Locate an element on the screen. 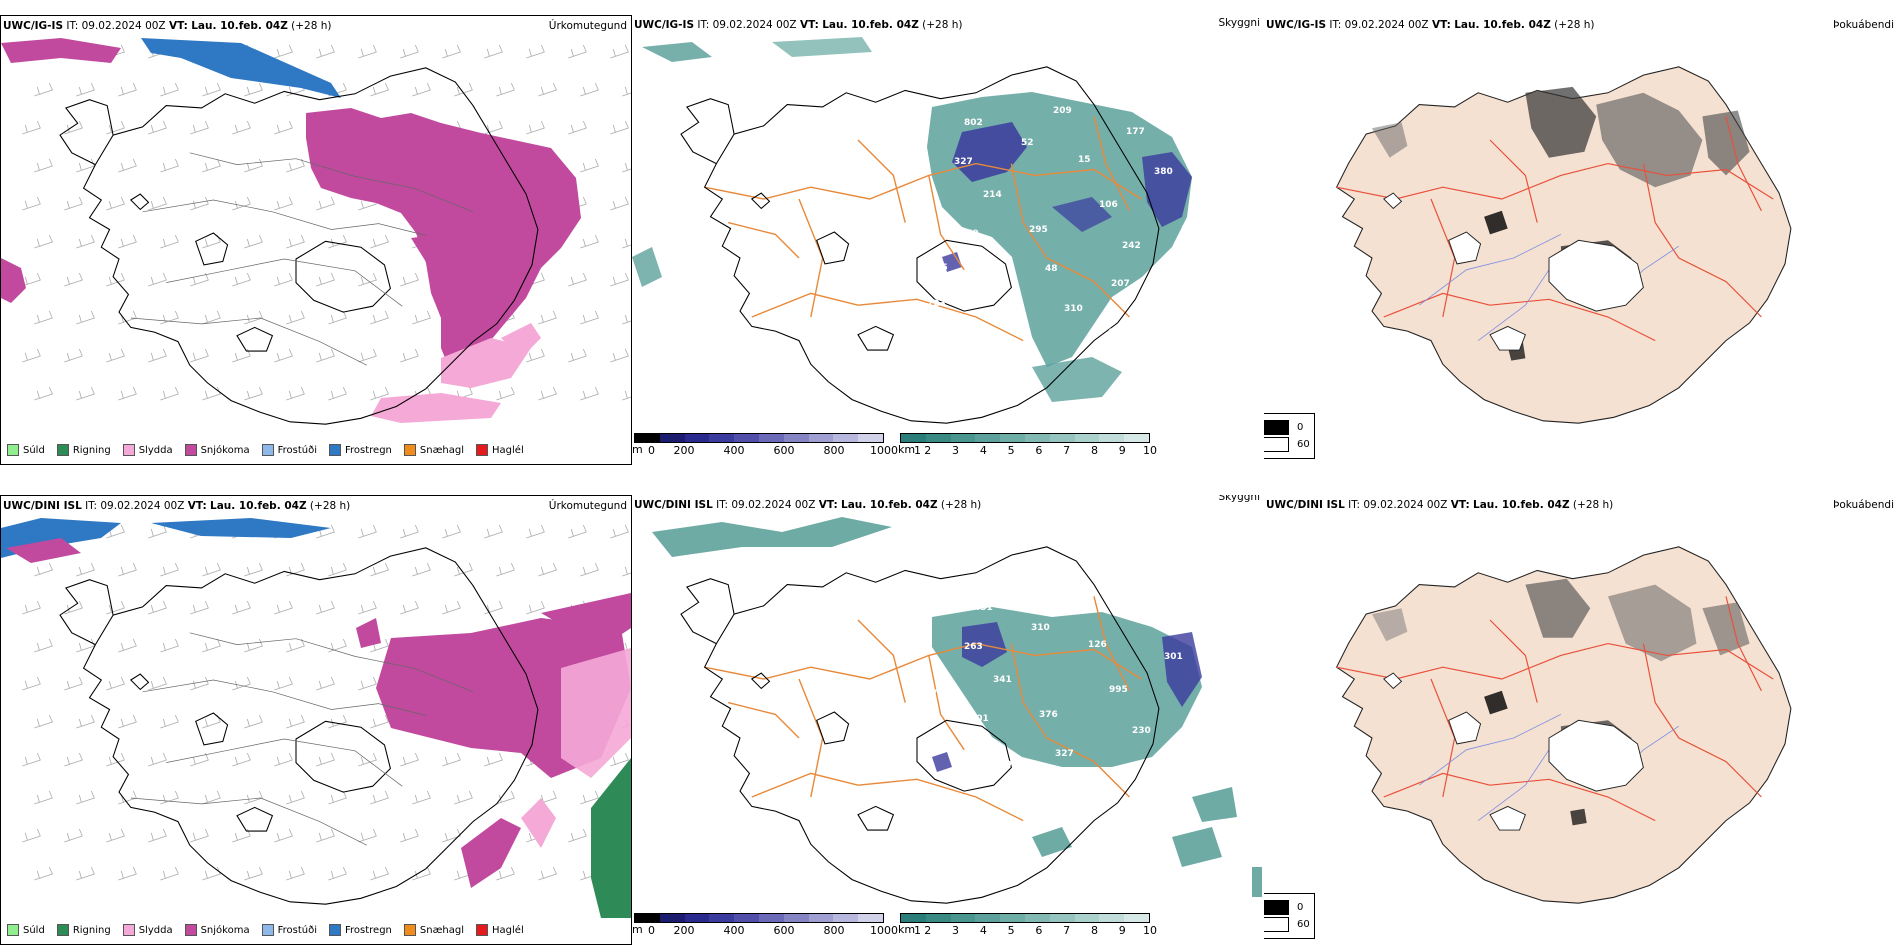  visibility-value-label: 42 is located at coordinates (1113, 333).